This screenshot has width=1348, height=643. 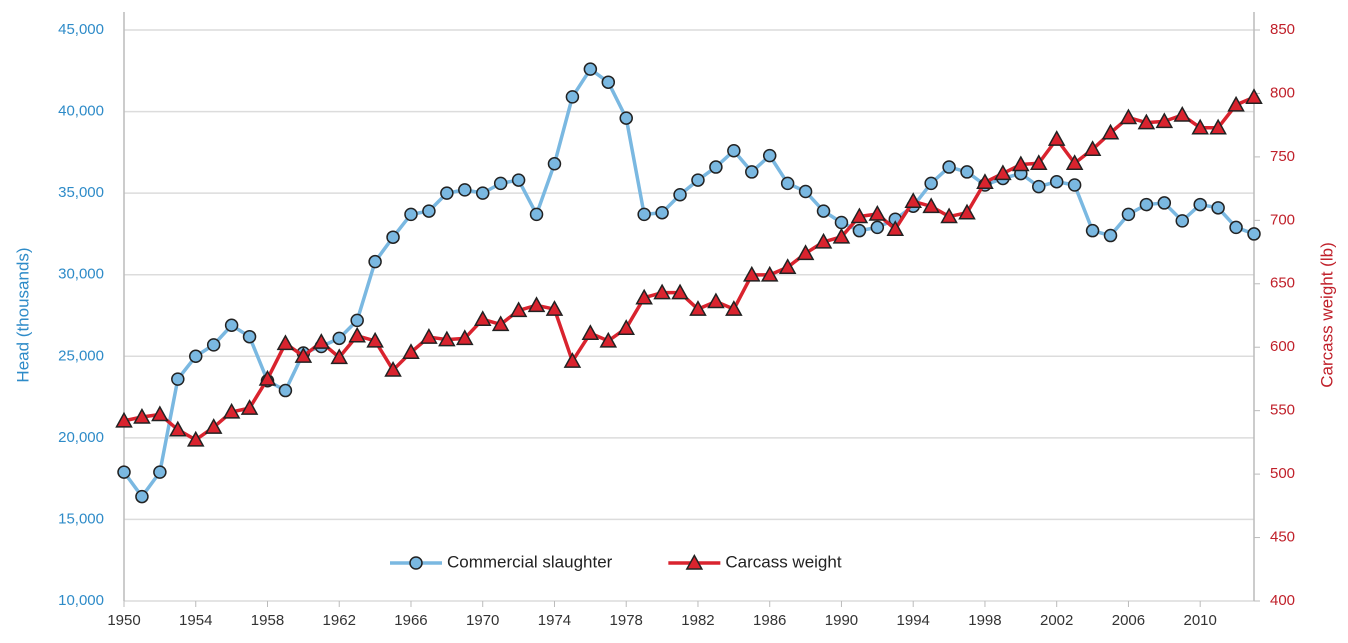 What do you see at coordinates (1056, 620) in the screenshot?
I see `x-tick-label: 2002` at bounding box center [1056, 620].